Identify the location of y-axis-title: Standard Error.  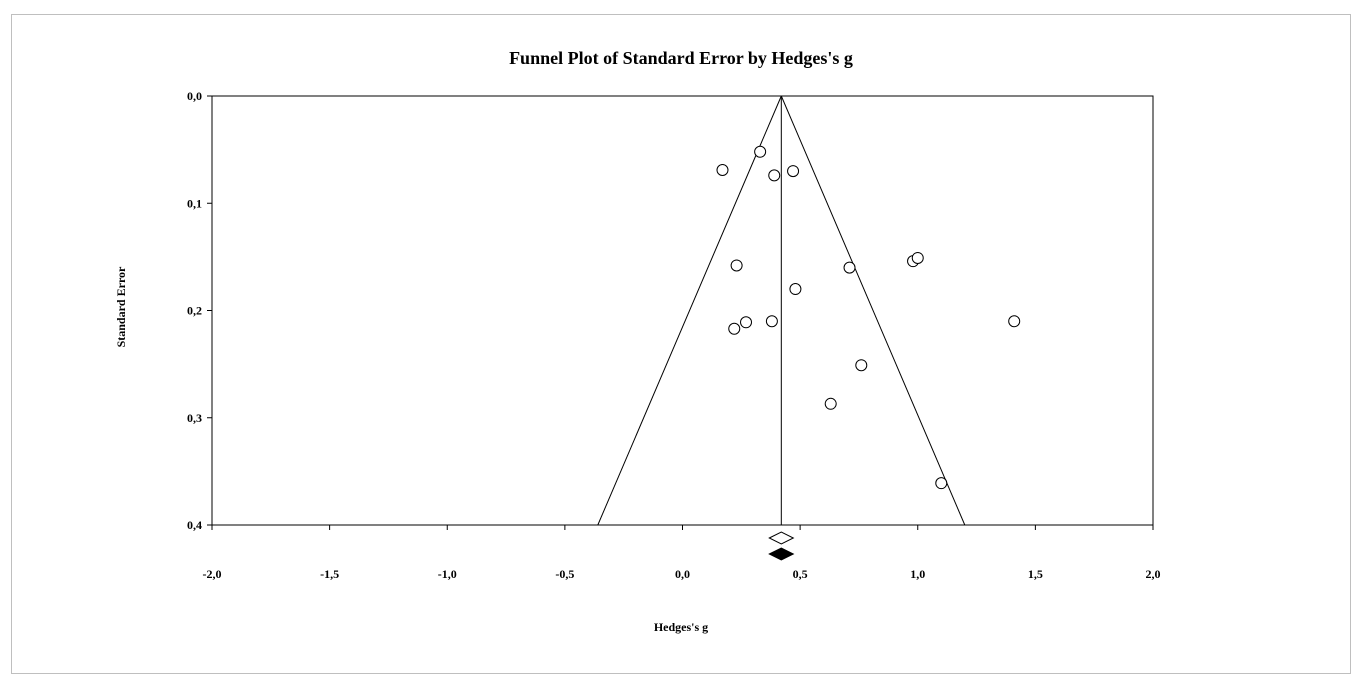
(121, 306).